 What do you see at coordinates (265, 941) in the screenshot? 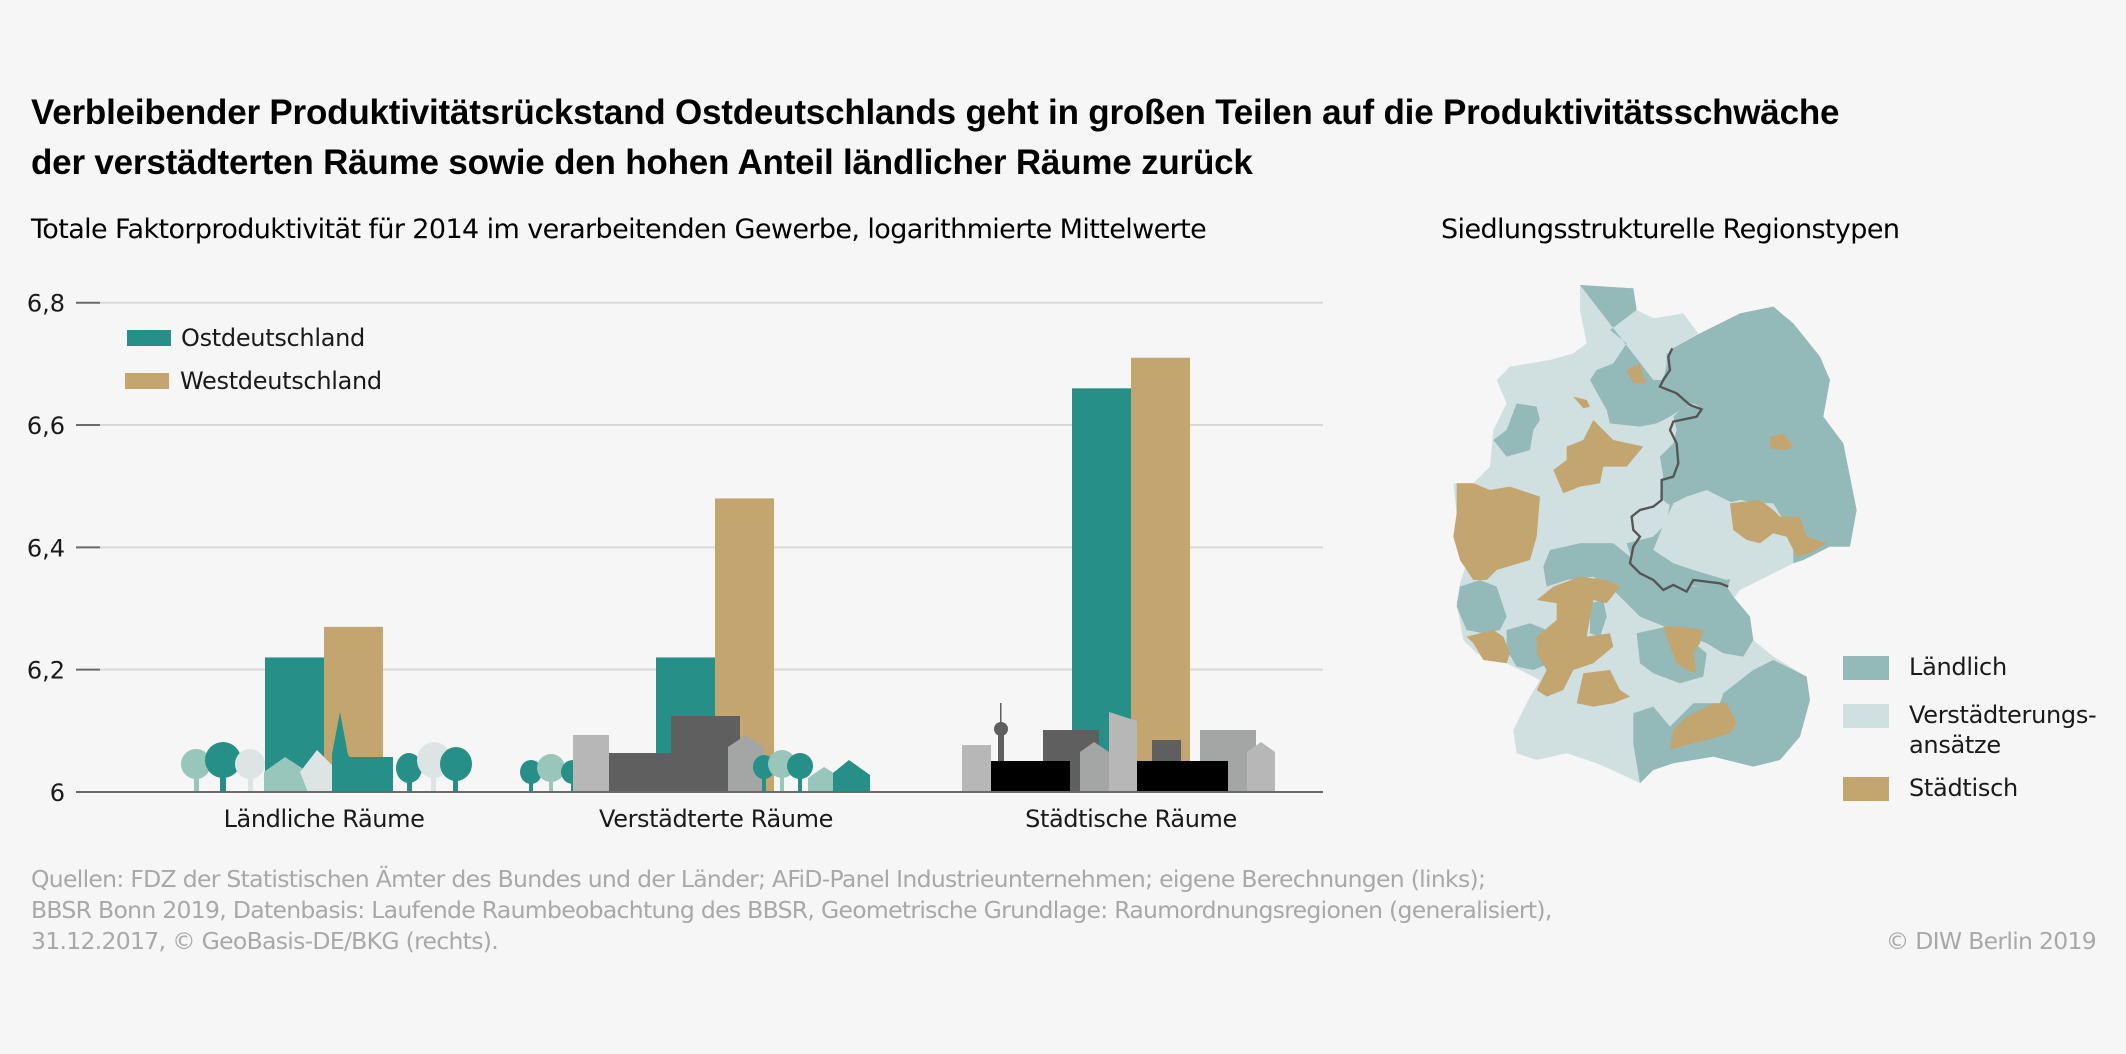
I see `source-line-3: 31.12.2017, © GeoBasis-DE/BKG (rechts).` at bounding box center [265, 941].